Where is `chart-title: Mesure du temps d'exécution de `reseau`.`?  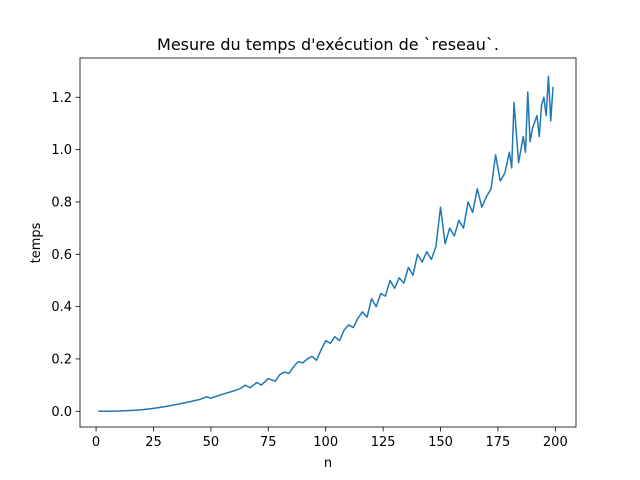 chart-title: Mesure du temps d'exécution de `reseau`. is located at coordinates (328, 44).